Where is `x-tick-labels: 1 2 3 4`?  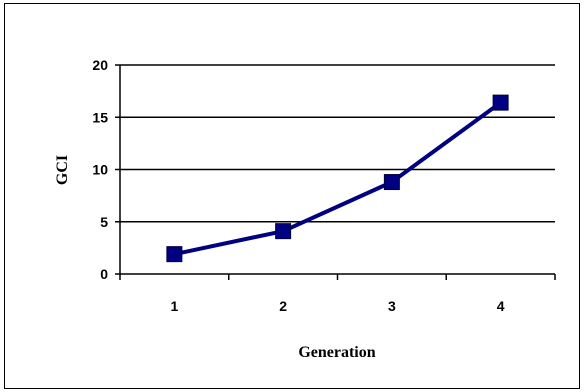 x-tick-labels: 1 2 3 4 is located at coordinates (337, 306).